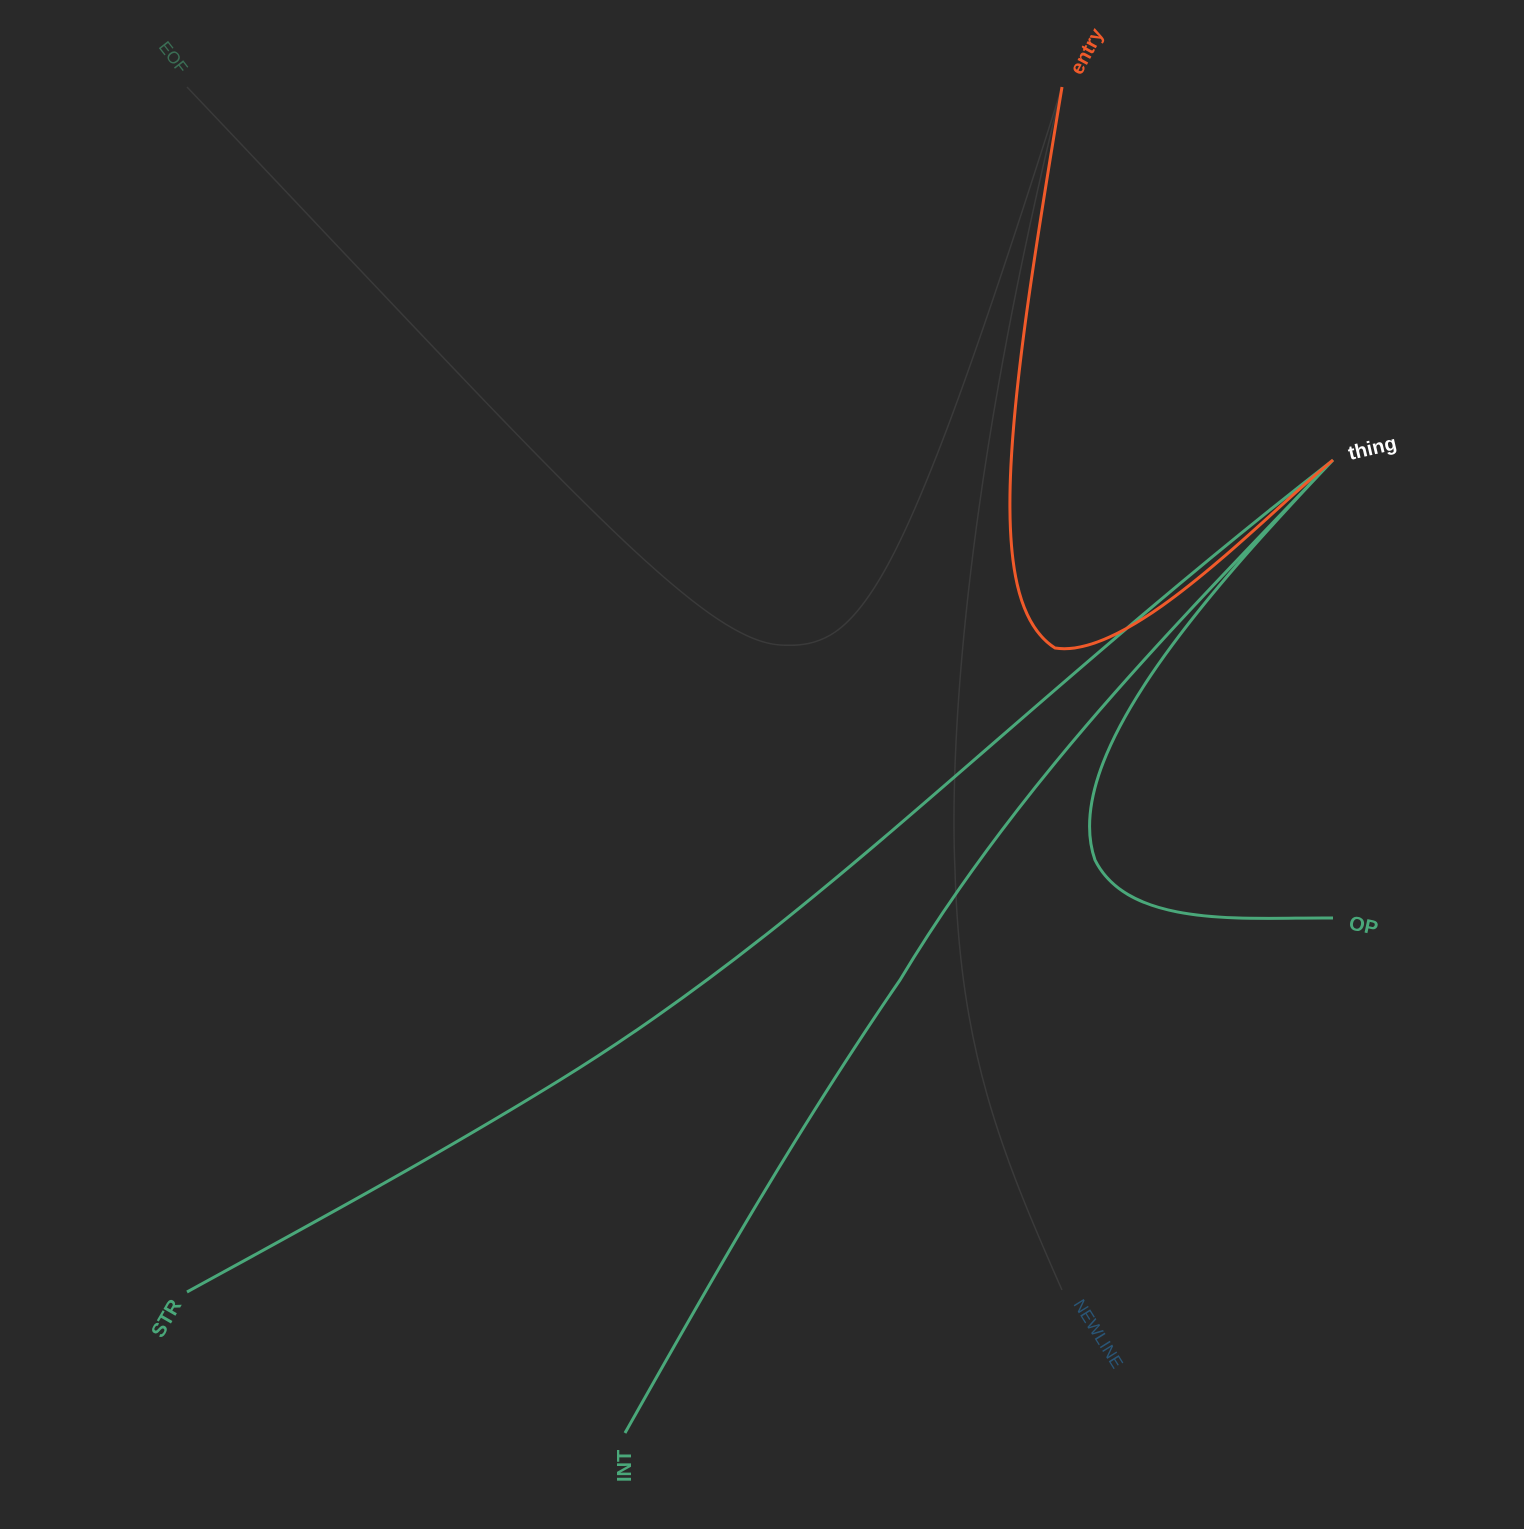 Image resolution: width=1524 pixels, height=1529 pixels. Describe the element at coordinates (625, 1466) in the screenshot. I see `node-label-int: INT` at that location.